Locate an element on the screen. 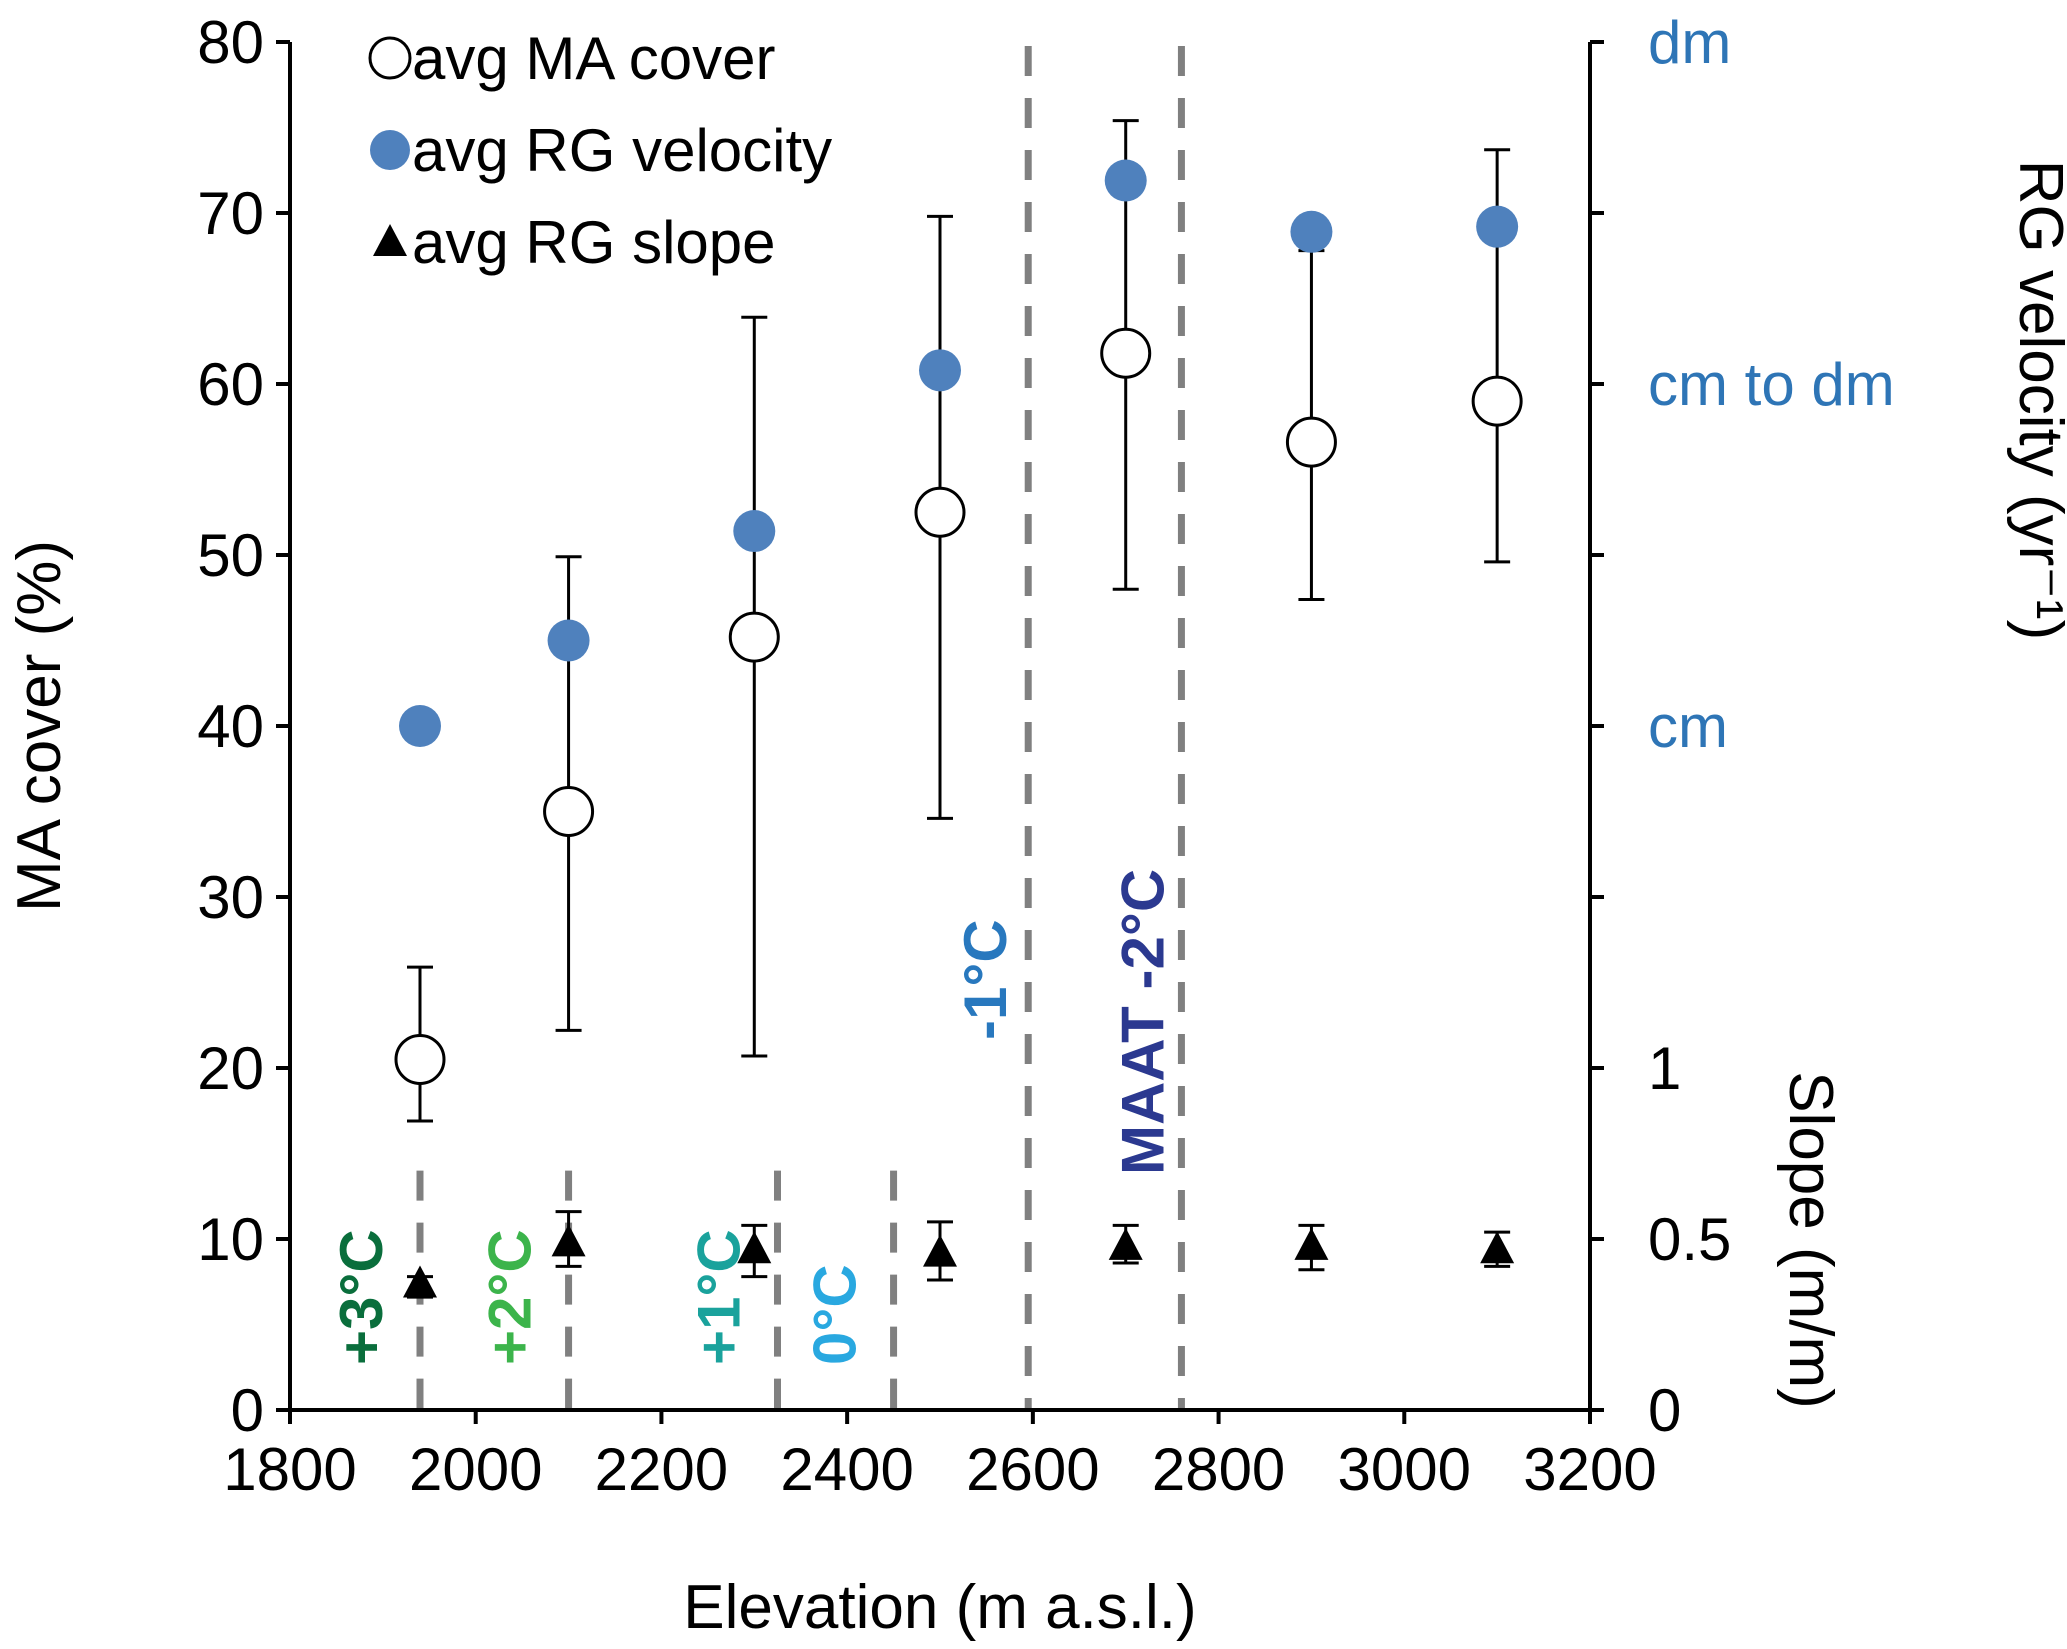 The height and width of the screenshot is (1649, 2067). isotherm-labels: +3°C +2°C +1°C 0°C -1°C MAAT -2°C is located at coordinates (752, 1117).